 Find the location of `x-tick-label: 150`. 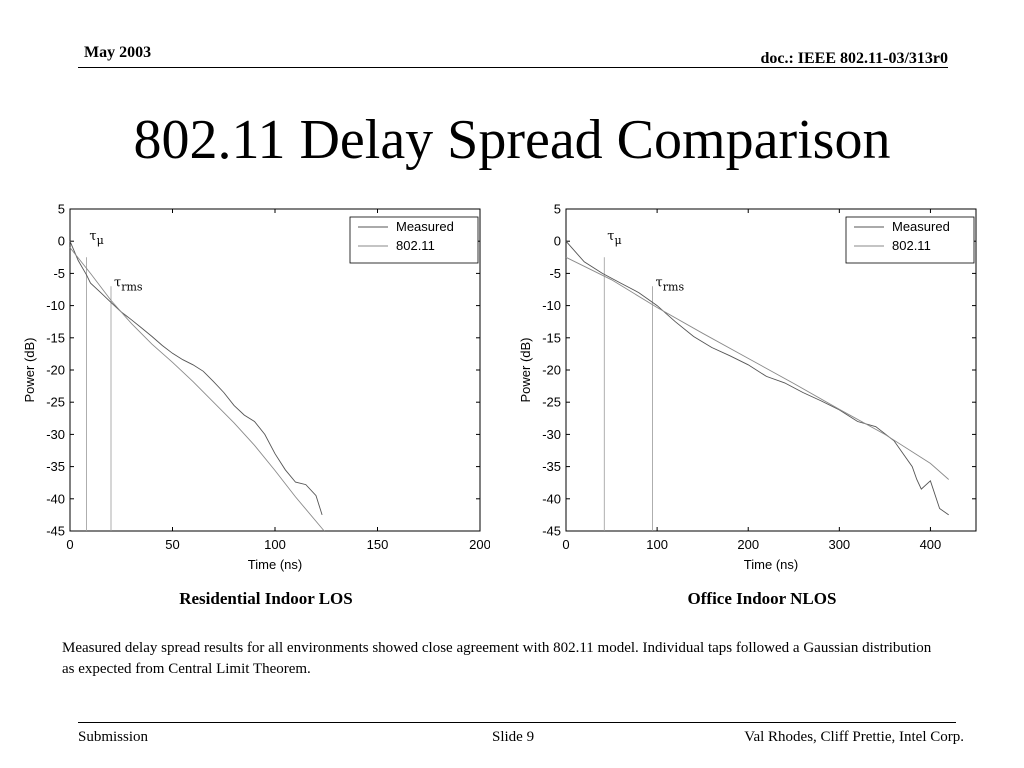

x-tick-label: 150 is located at coordinates (378, 544).